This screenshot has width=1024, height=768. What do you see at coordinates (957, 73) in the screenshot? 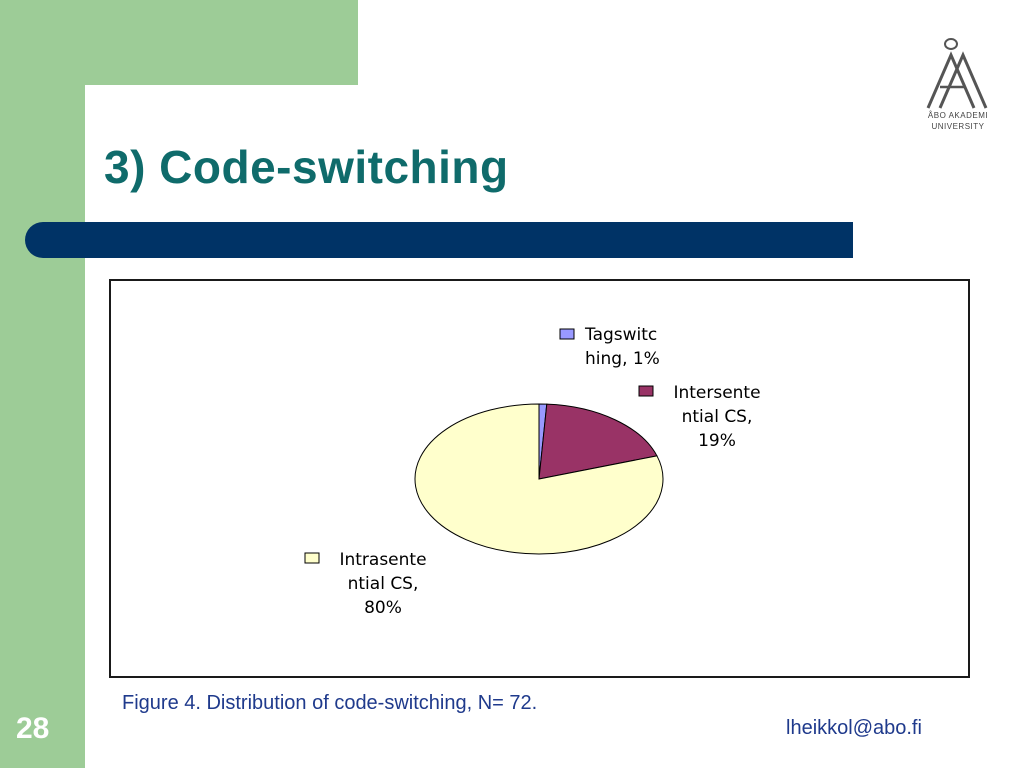
I see `abo-akademi-logo-icon` at bounding box center [957, 73].